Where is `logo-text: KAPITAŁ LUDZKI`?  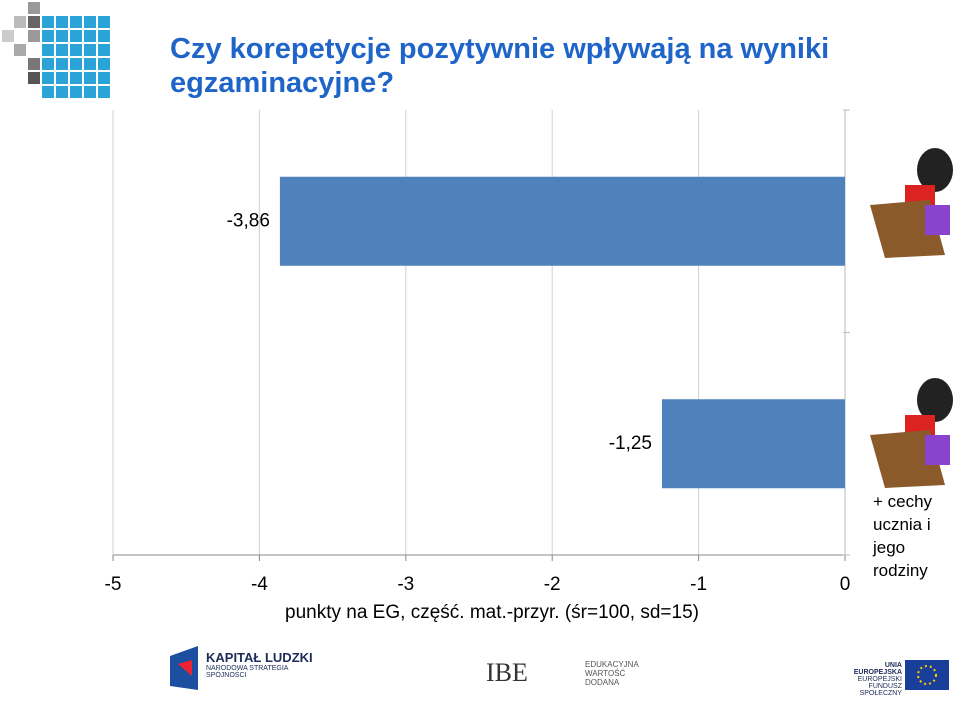
logo-text: KAPITAŁ LUDZKI is located at coordinates (259, 657).